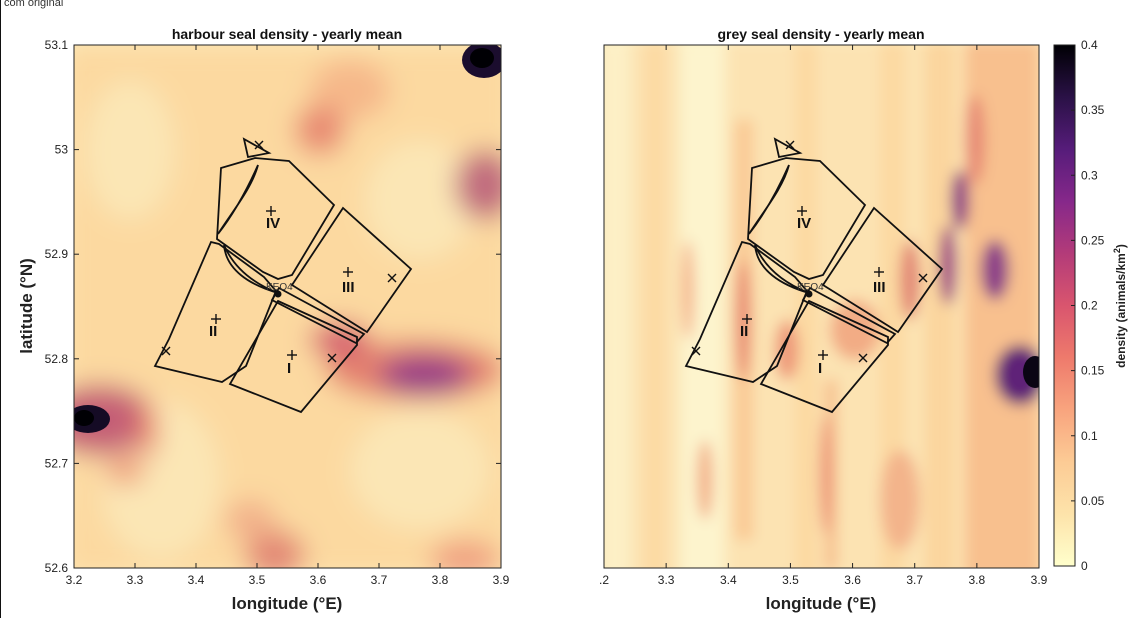 The height and width of the screenshot is (618, 1128). I want to click on chart-title: harbour seal density - yearly mean, so click(287, 34).